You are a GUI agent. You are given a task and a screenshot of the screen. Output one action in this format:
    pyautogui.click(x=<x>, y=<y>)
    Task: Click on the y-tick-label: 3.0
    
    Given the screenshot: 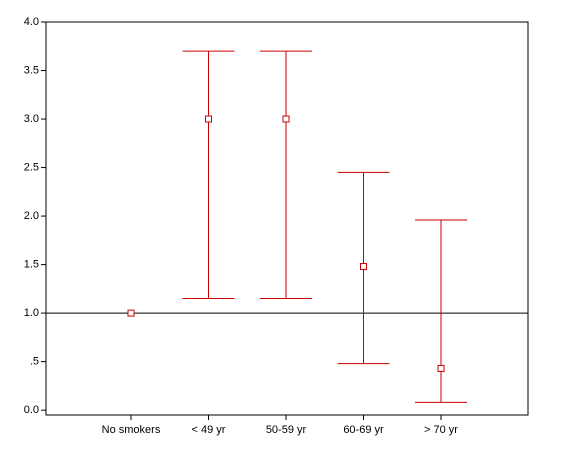 What is the action you would take?
    pyautogui.click(x=31, y=119)
    